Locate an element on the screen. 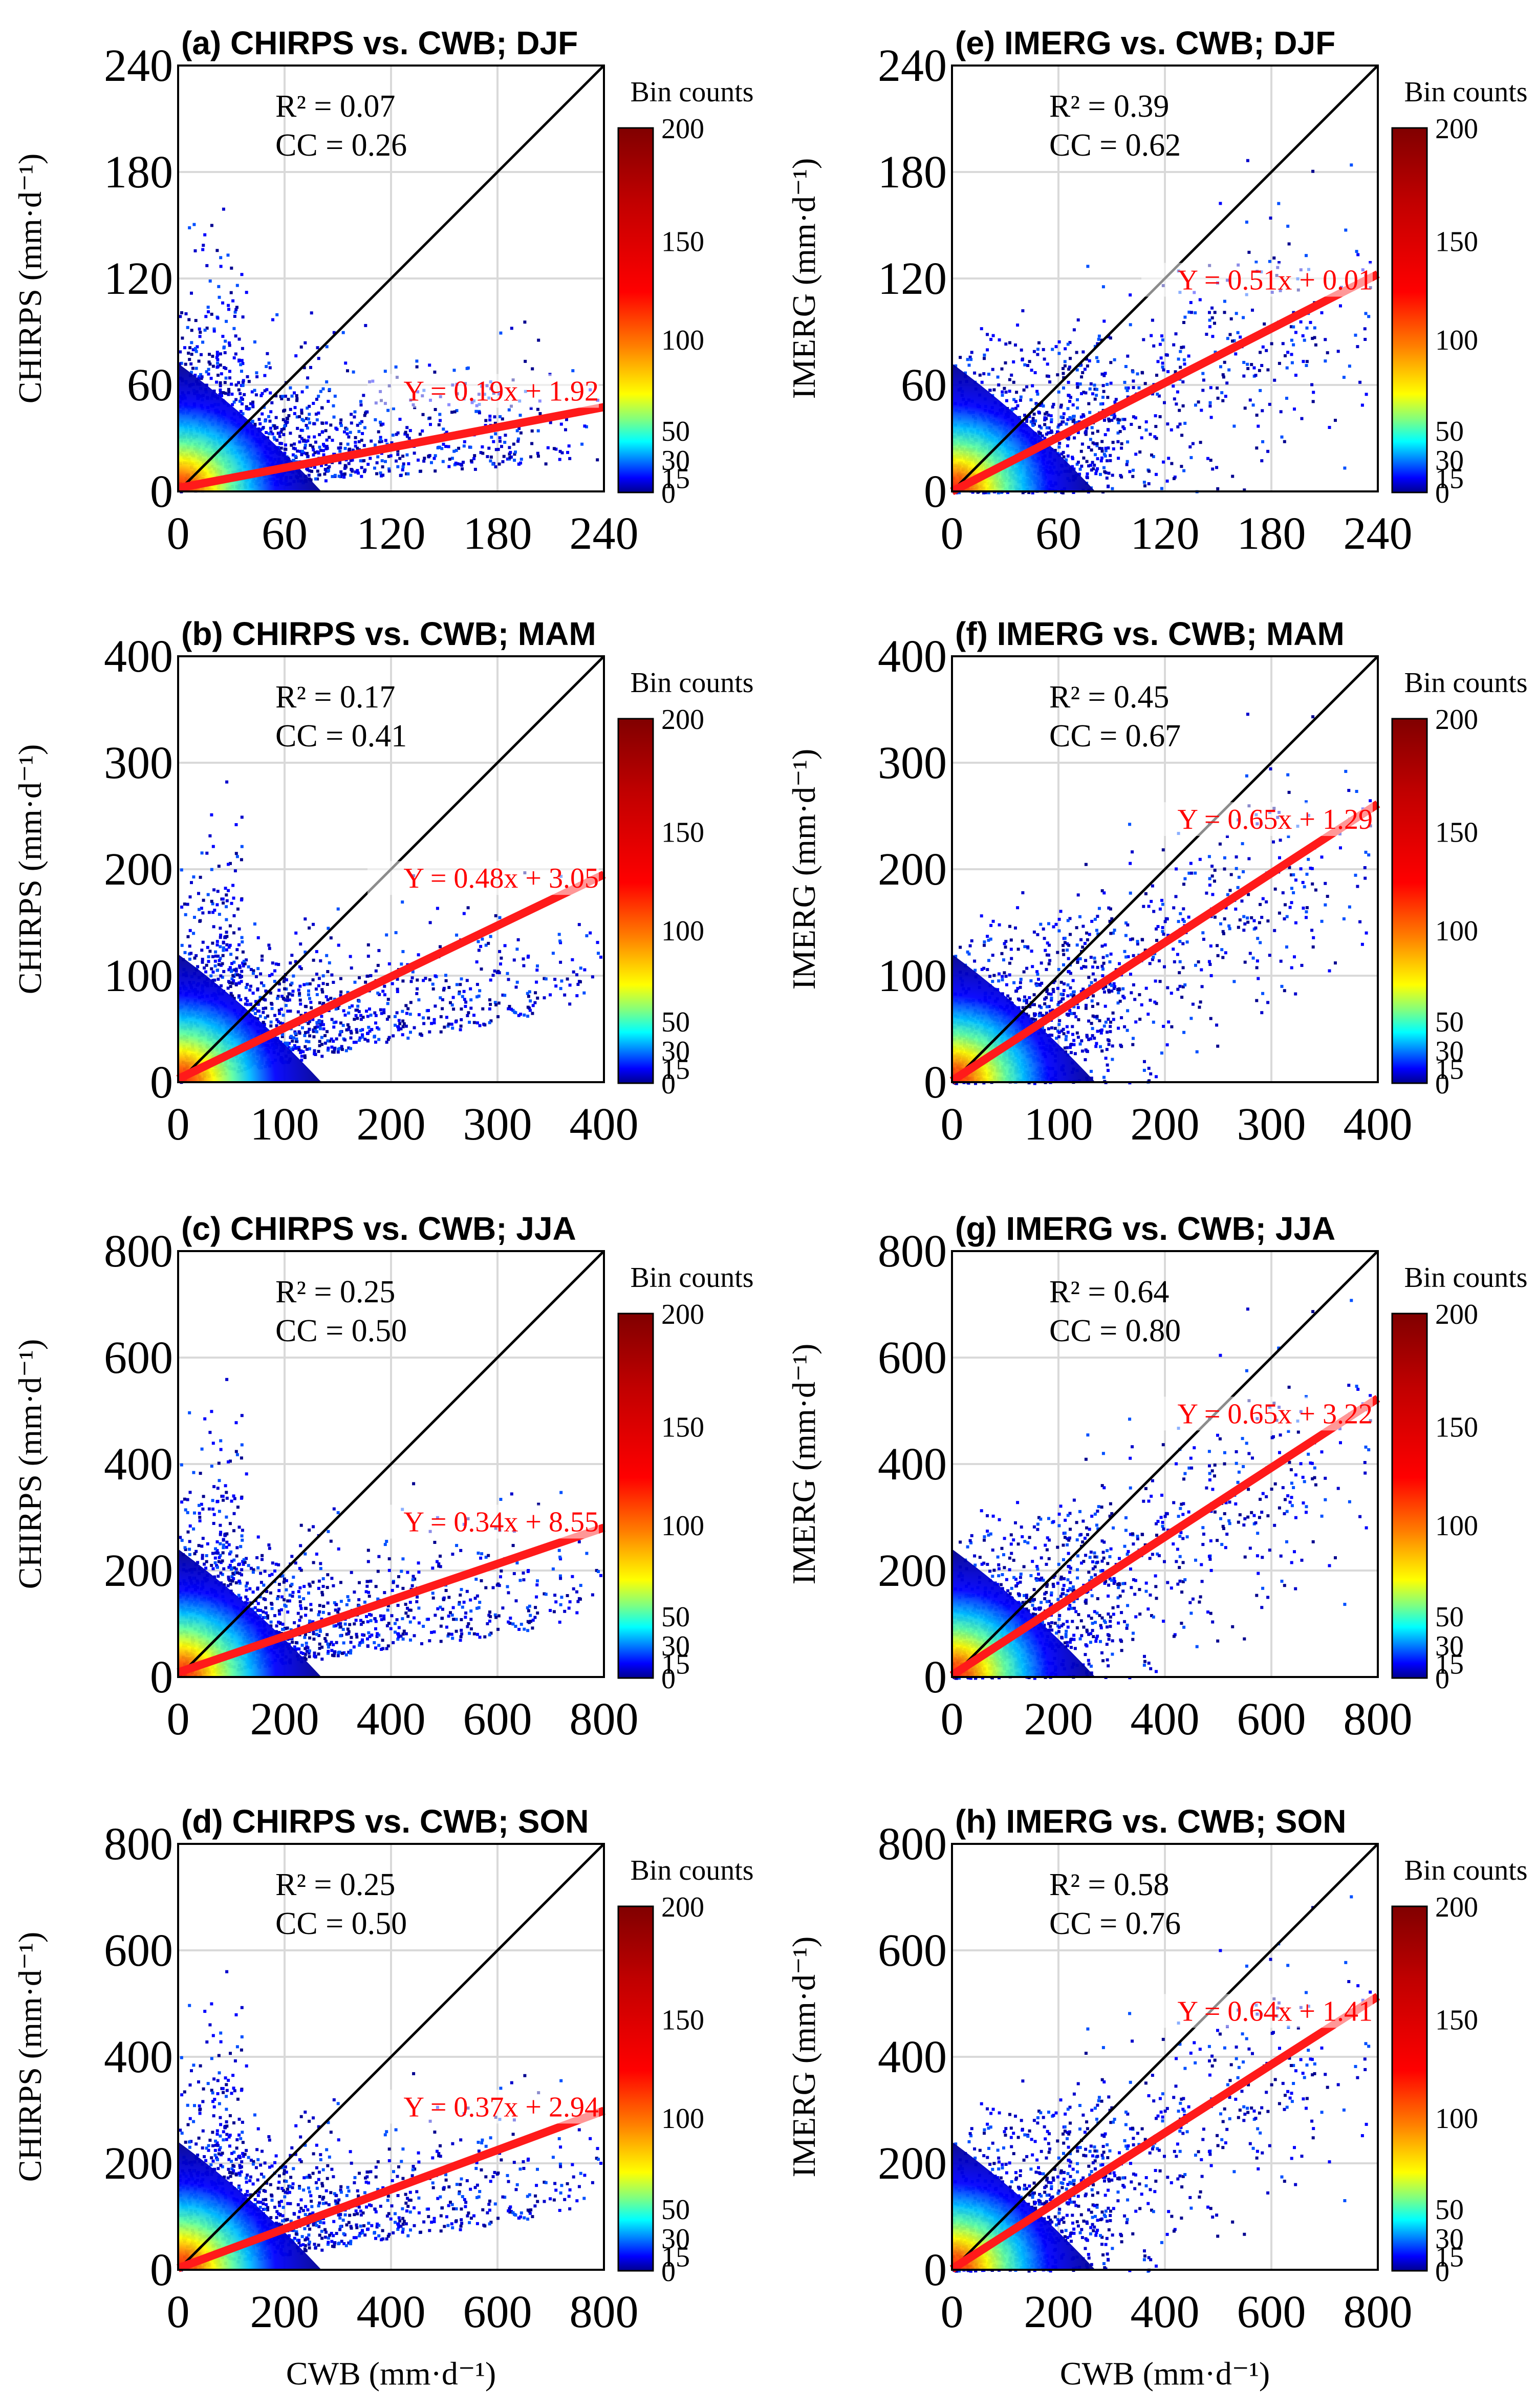 Image resolution: width=1537 pixels, height=2408 pixels. r-squared-label: R² = 0.07 is located at coordinates (335, 106).